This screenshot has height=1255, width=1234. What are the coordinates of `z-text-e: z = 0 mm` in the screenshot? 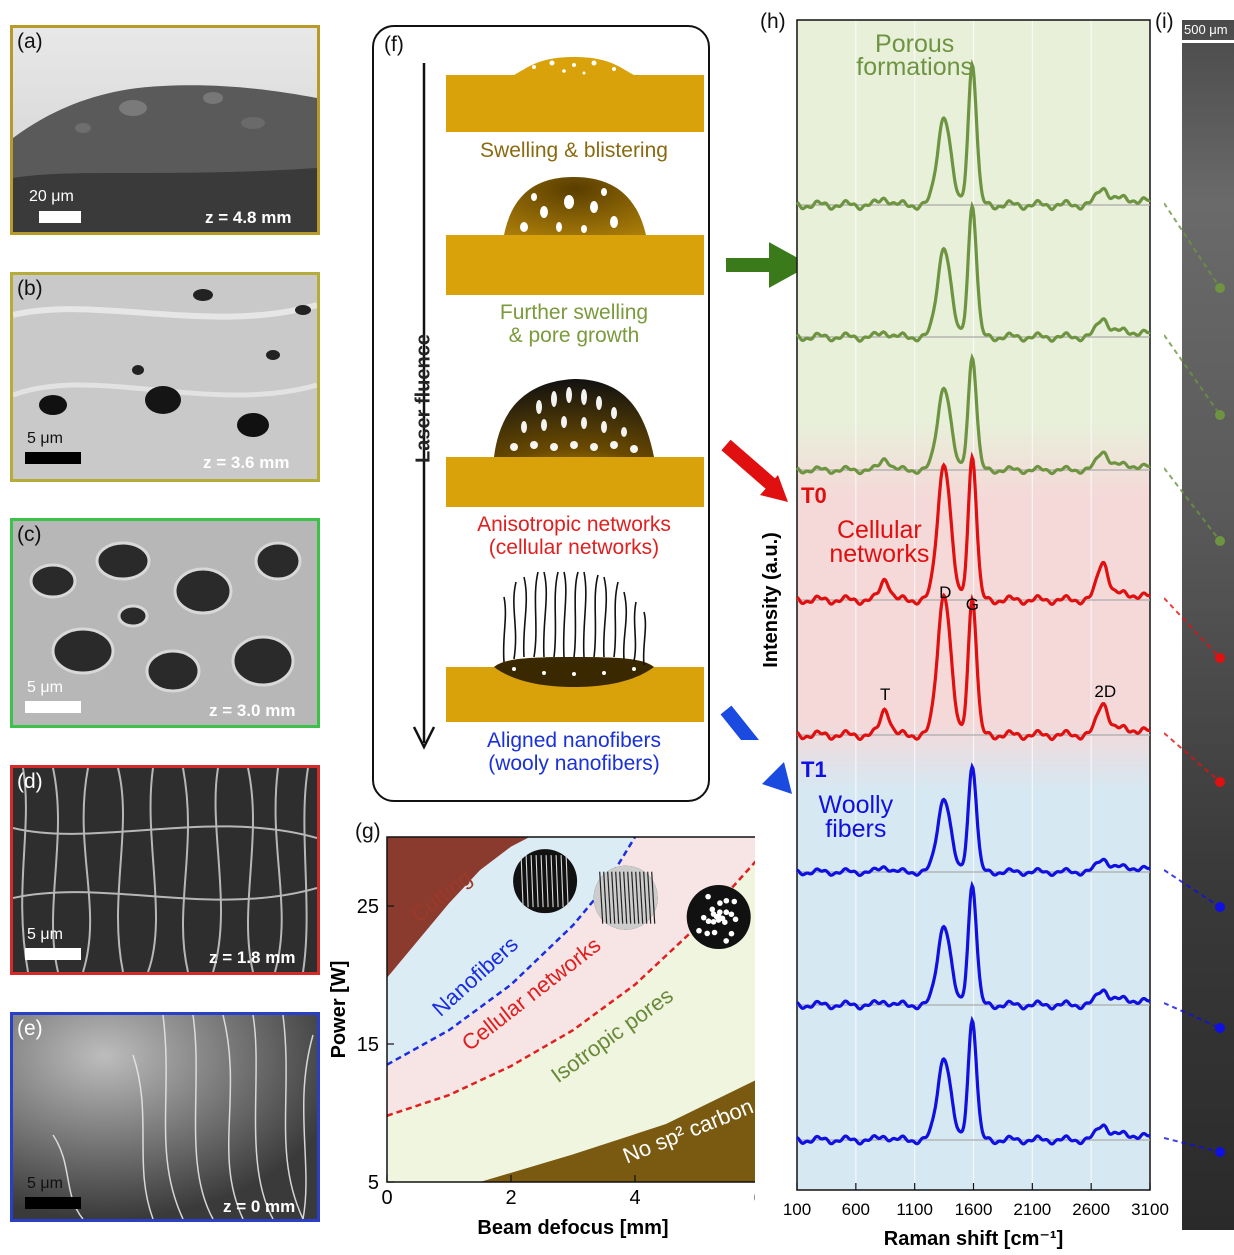 It's located at (259, 1206).